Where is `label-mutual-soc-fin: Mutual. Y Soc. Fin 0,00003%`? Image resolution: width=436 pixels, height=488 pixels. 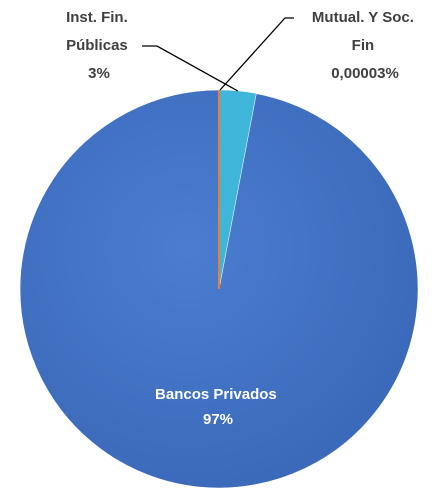
label-mutual-soc-fin: Mutual. Y Soc. Fin 0,00003% is located at coordinates (365, 45).